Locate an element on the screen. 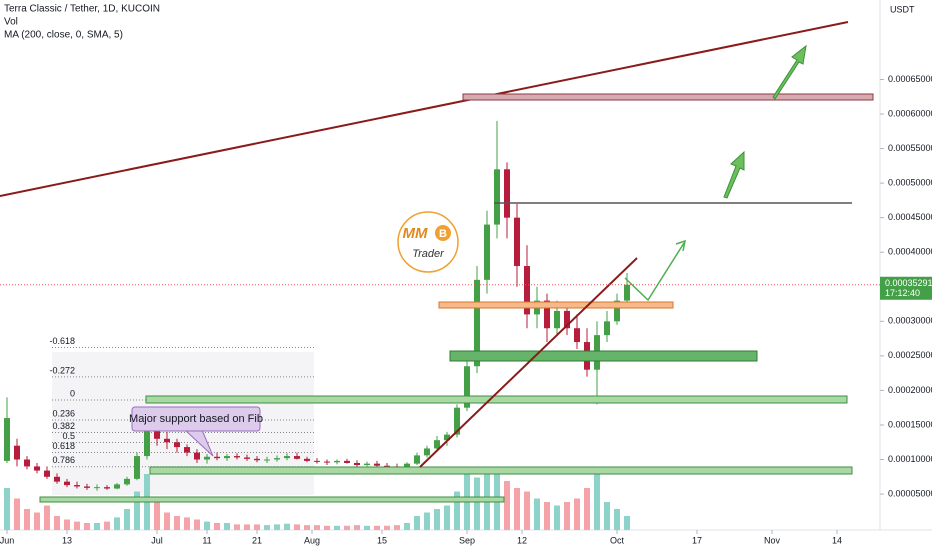 The width and height of the screenshot is (932, 550). y-tick-label: 0.00060000 is located at coordinates (910, 113).